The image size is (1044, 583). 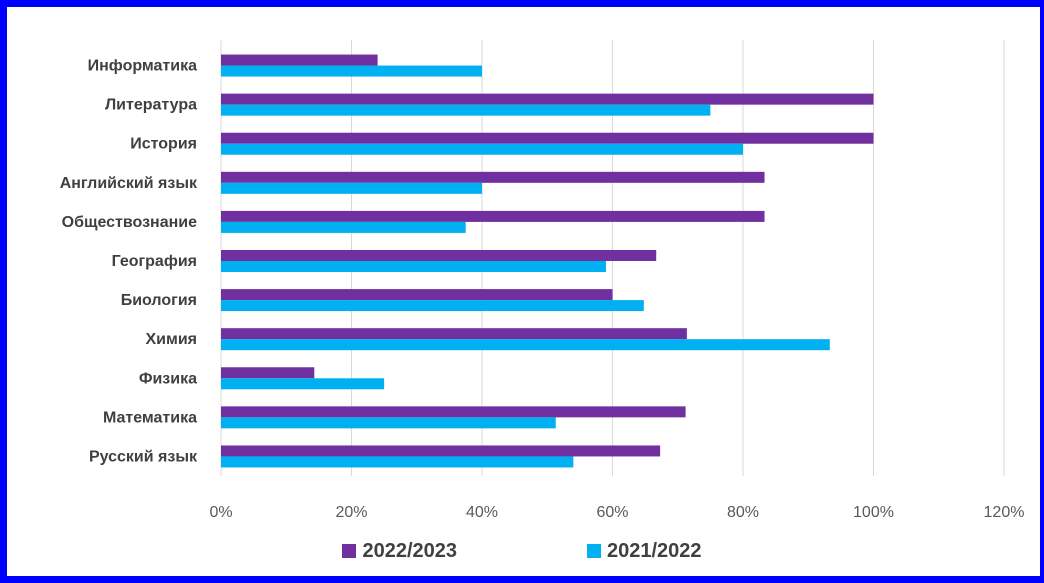 I want to click on category-label: История, so click(x=163, y=144).